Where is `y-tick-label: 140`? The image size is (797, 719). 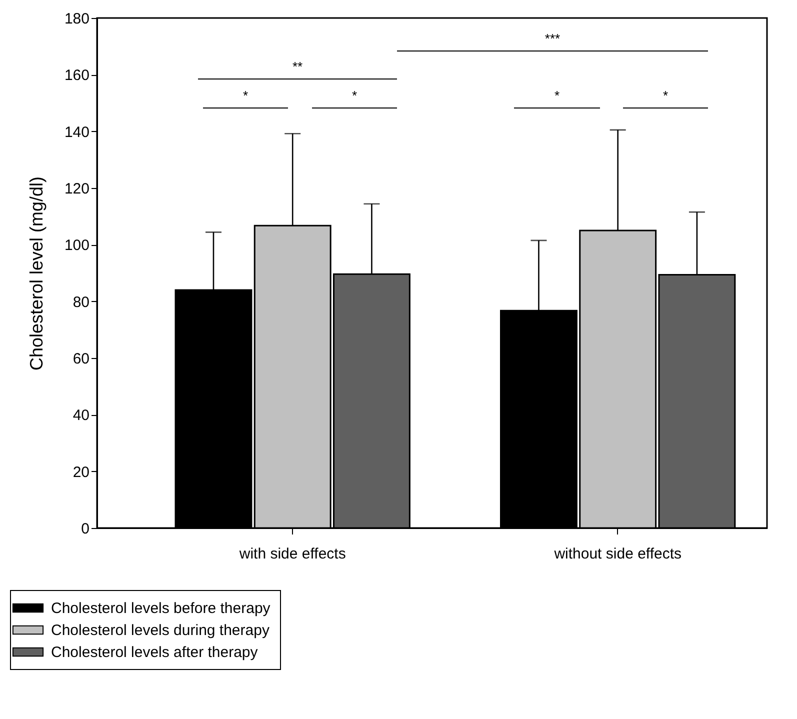 y-tick-label: 140 is located at coordinates (77, 132).